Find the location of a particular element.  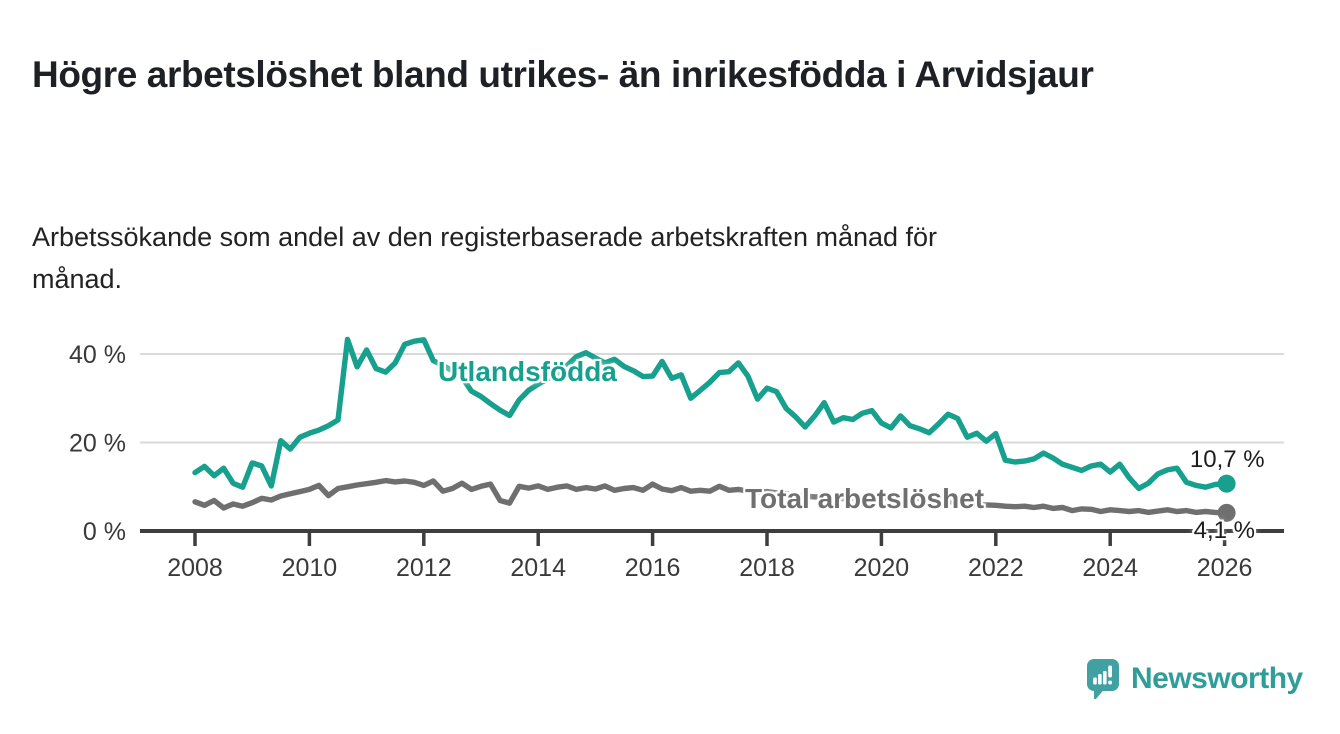

svg-text: 2010 is located at coordinates (310, 568).